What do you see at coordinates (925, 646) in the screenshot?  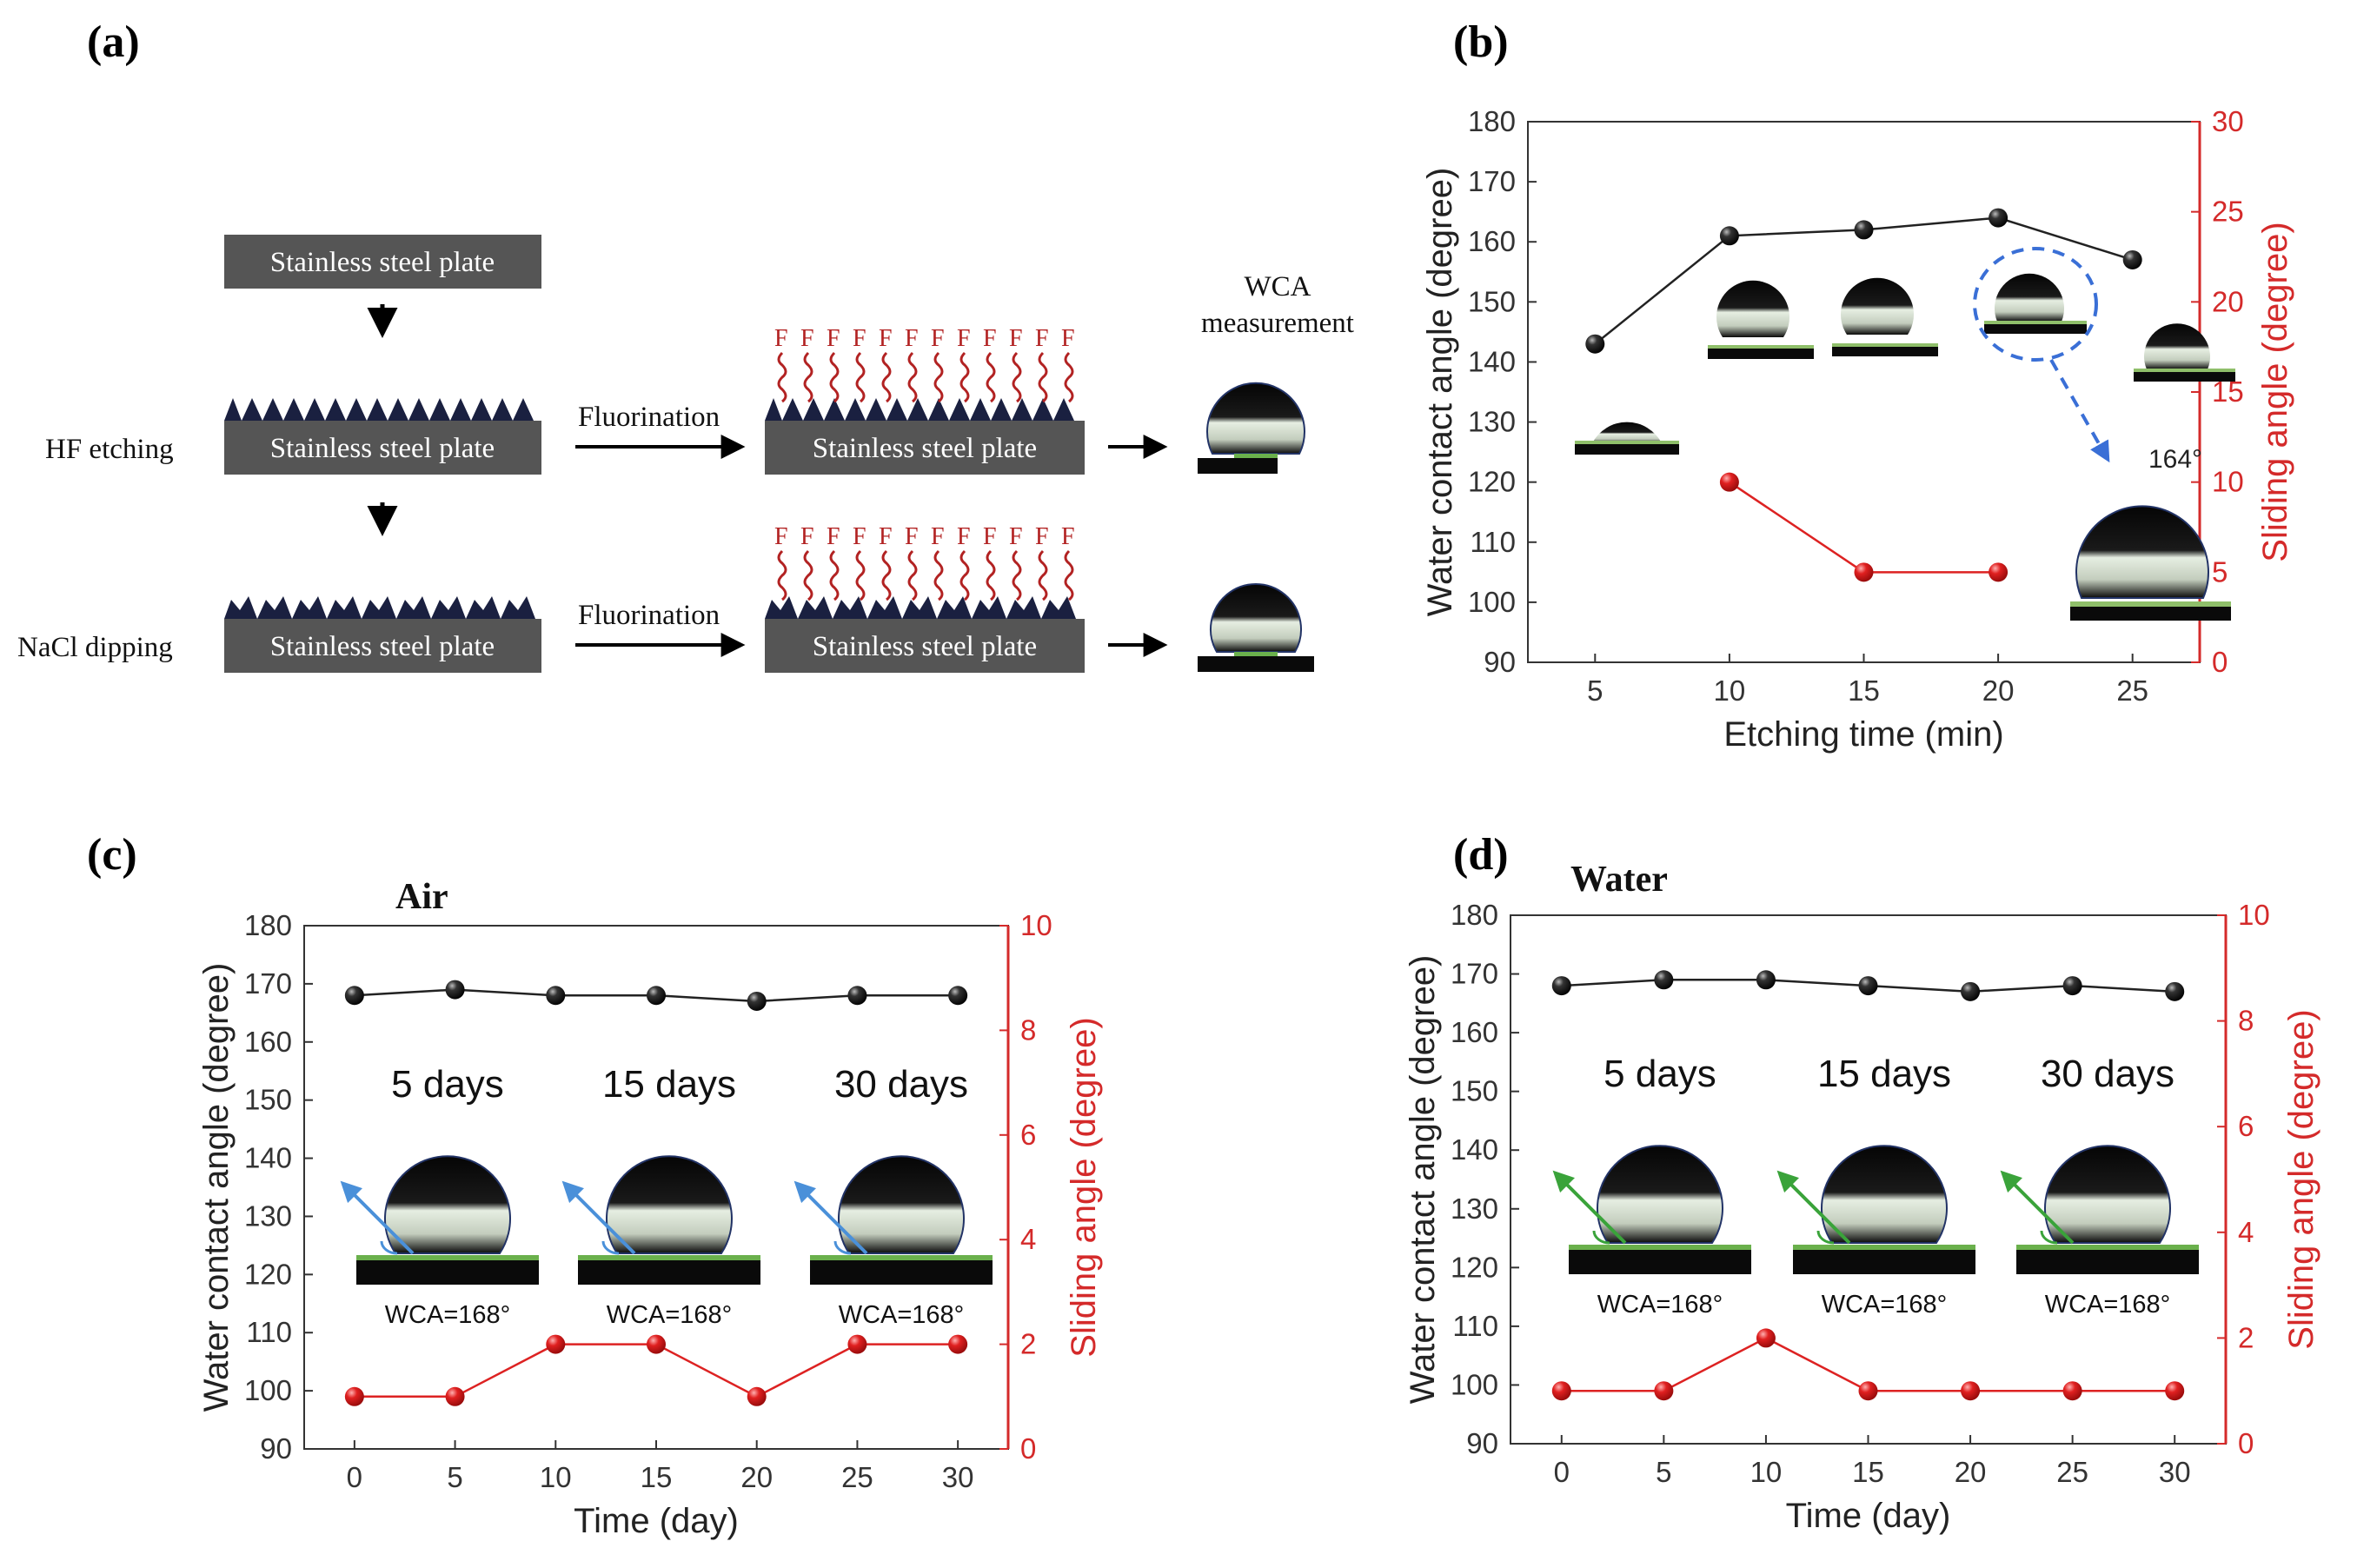 I see `plate-fluor-2-label: Stainless steel plate` at bounding box center [925, 646].